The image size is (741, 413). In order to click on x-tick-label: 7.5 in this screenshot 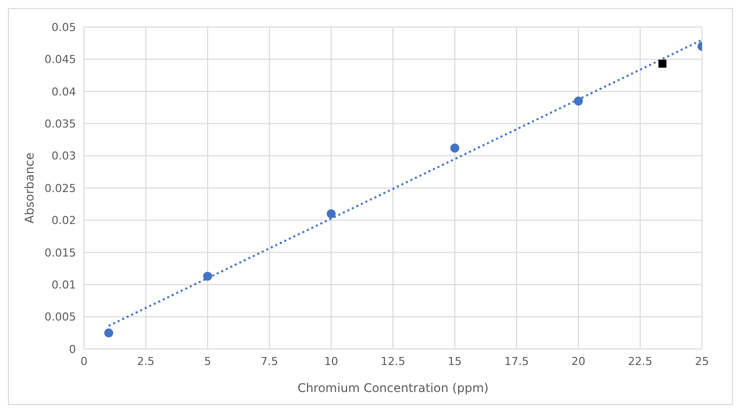, I will do `click(269, 361)`.